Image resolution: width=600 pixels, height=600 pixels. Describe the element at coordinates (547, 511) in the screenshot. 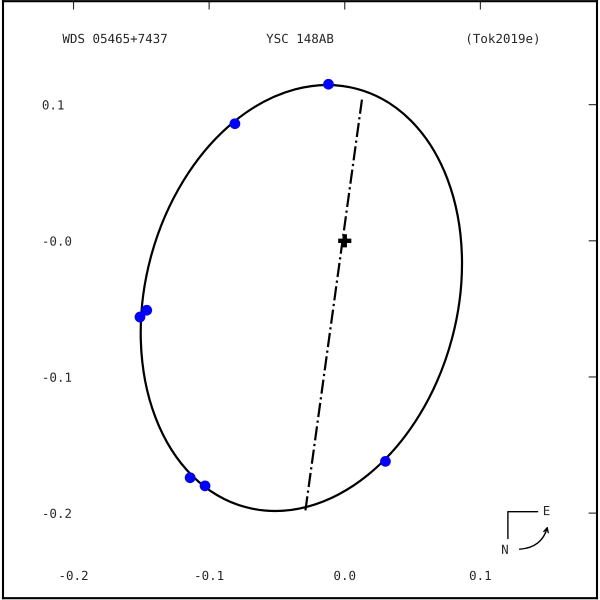

I see `annotation: E` at that location.